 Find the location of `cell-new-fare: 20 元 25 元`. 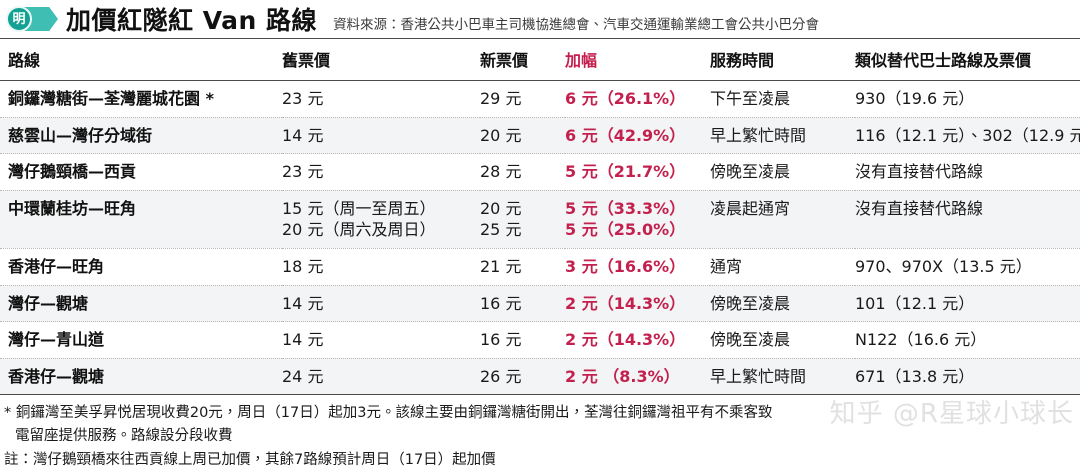

cell-new-fare: 20 元 25 元 is located at coordinates (522, 219).